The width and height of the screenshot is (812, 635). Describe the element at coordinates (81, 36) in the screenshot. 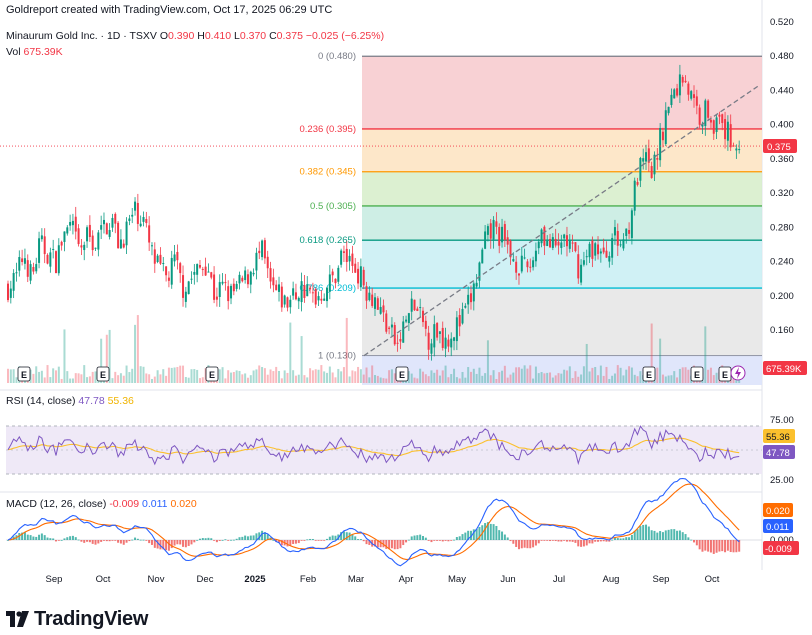

I see `symbol-label: Minaurum Gold Inc. · 1D · TSXV` at that location.